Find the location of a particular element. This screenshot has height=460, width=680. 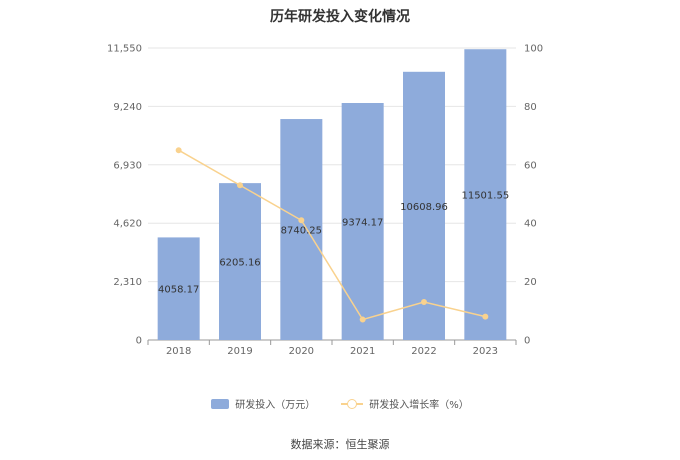

legend-bar-label: 研发投入（万元） is located at coordinates (275, 405).